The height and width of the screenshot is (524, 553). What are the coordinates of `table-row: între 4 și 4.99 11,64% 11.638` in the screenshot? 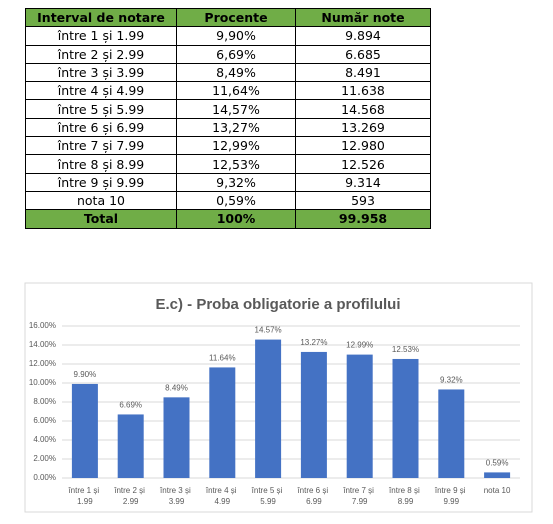 It's located at (228, 91).